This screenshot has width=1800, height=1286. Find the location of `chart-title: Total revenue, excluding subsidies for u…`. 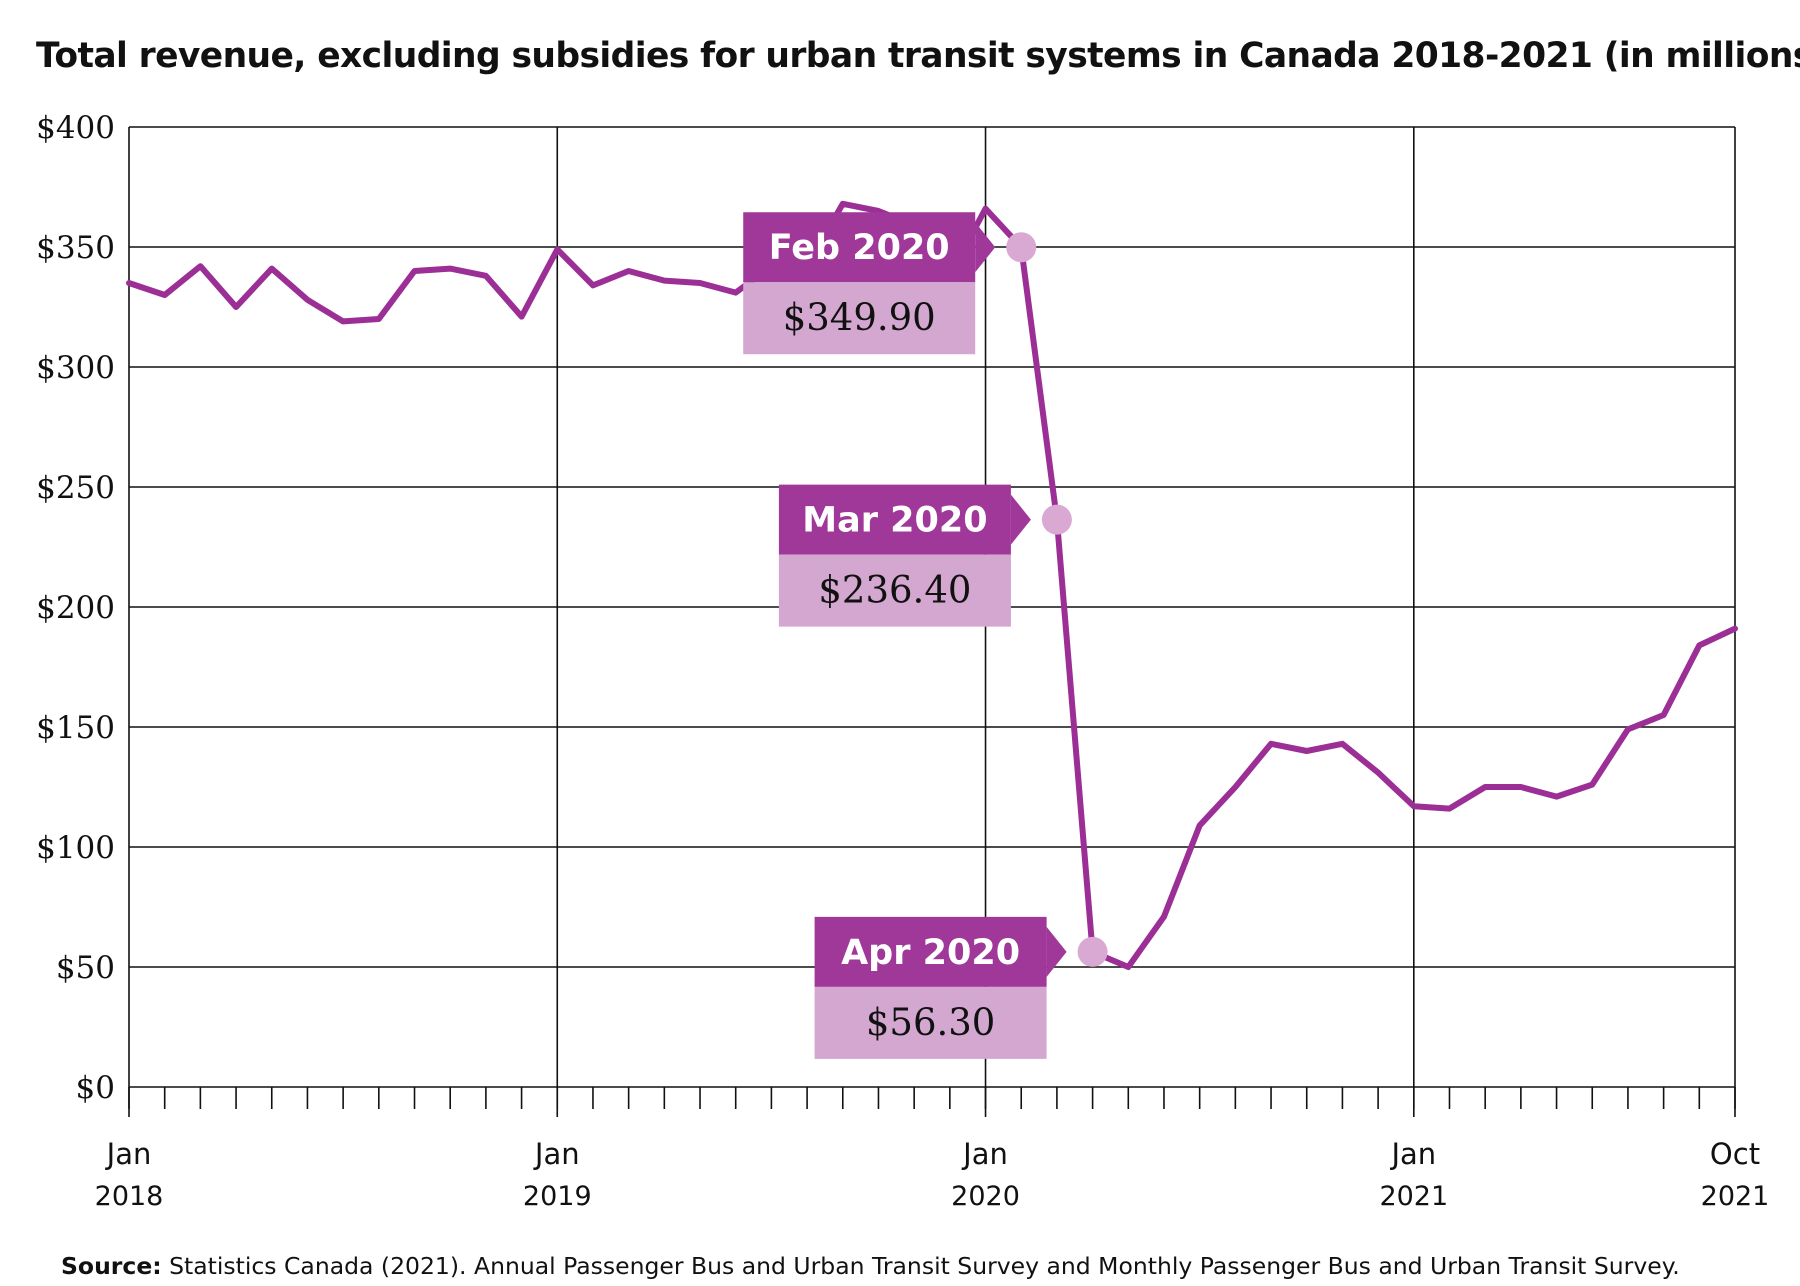

chart-title: Total revenue, excluding subsidies for u… is located at coordinates (918, 56).